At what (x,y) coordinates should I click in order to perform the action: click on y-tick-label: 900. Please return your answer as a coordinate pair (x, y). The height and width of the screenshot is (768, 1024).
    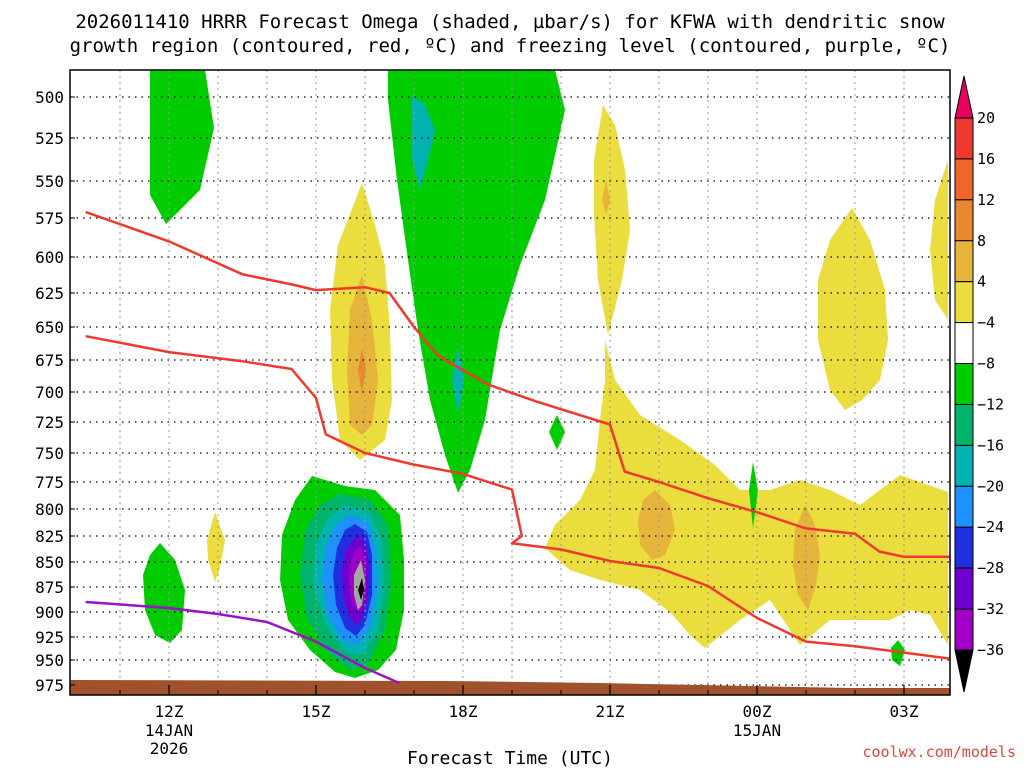
    Looking at the image, I should click on (49, 612).